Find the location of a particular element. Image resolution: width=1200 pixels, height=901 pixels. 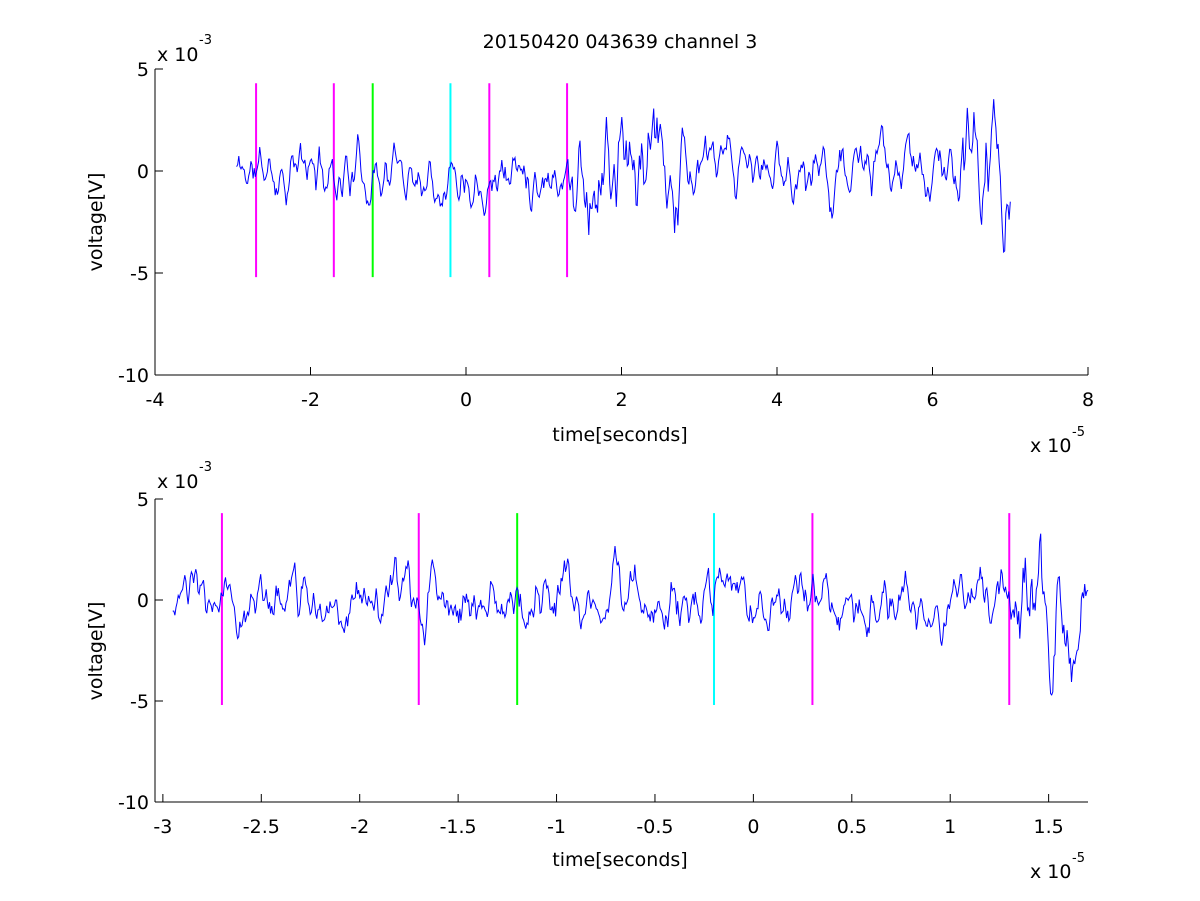

bottom-x-exponent: x 10 -5 is located at coordinates (1057, 867).